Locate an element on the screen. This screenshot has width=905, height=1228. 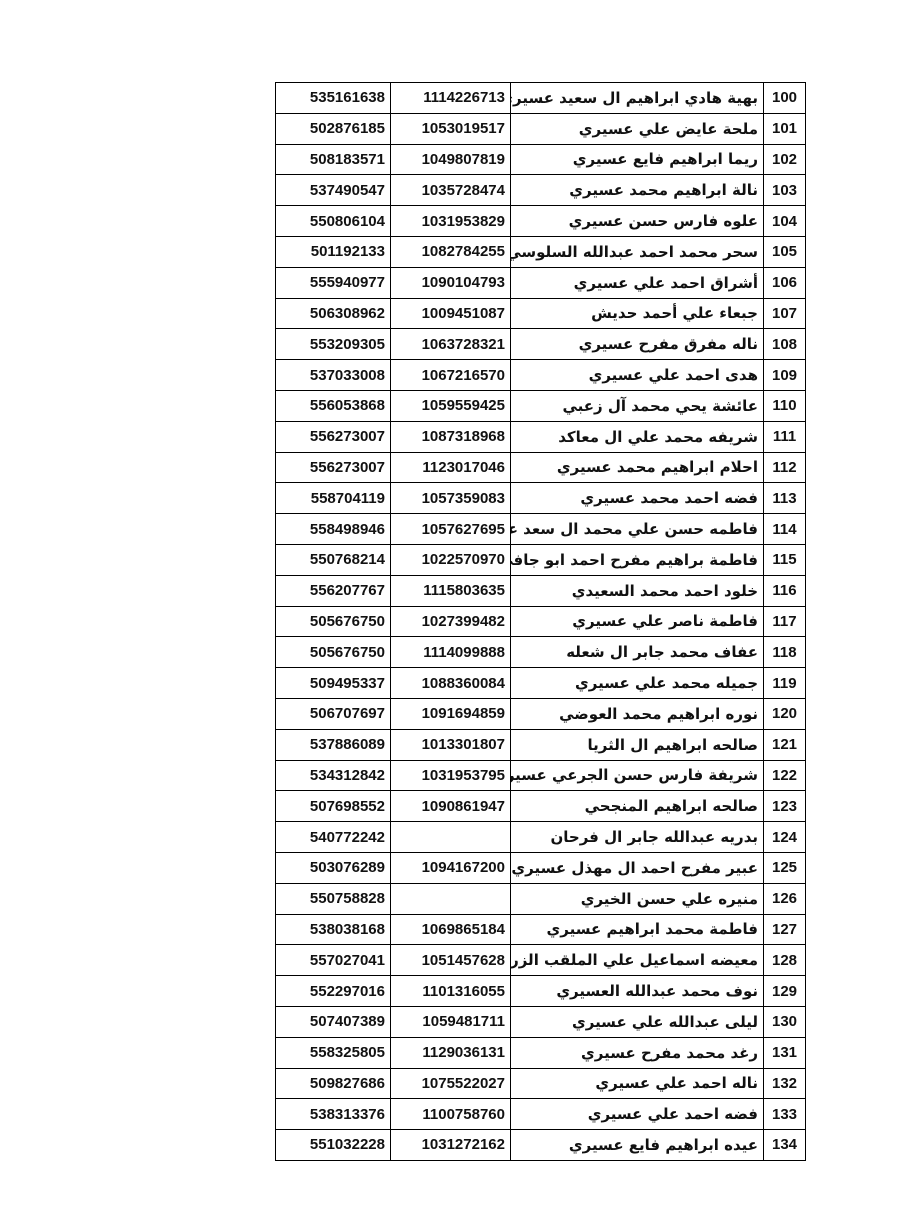
phone-cell: 538313376 is located at coordinates (333, 1114).